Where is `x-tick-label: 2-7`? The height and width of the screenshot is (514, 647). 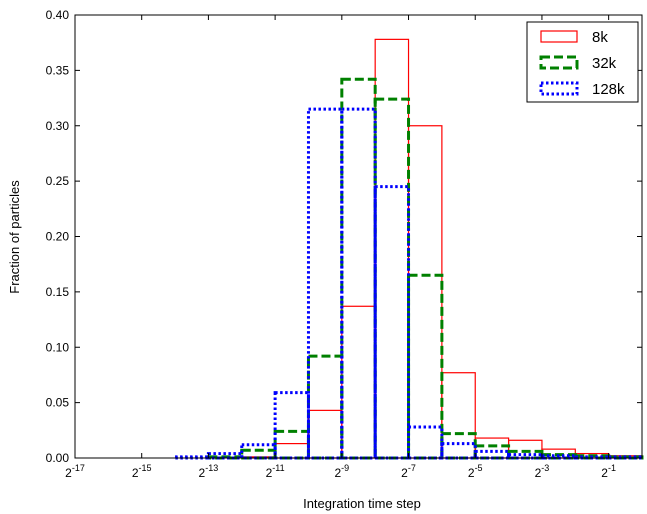
x-tick-label: 2-7 is located at coordinates (408, 471).